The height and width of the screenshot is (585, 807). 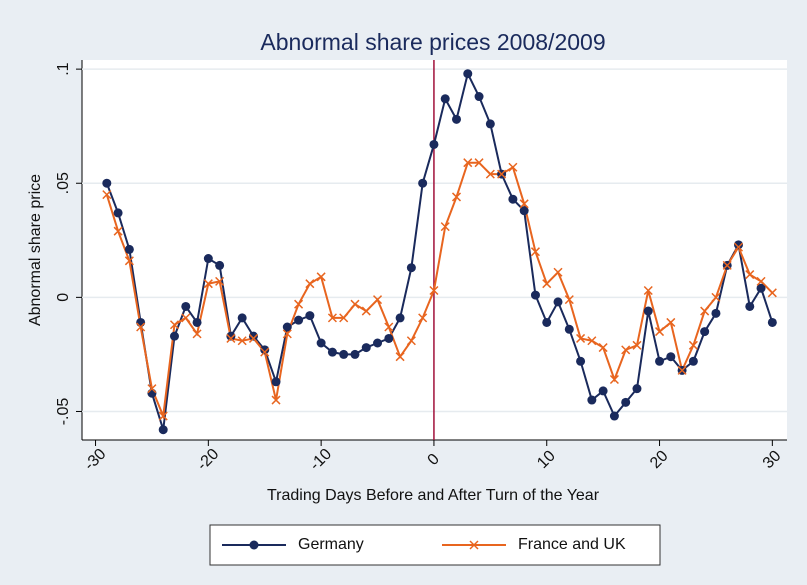 I want to click on y-axis-label: Abnormal share price, so click(x=35, y=250).